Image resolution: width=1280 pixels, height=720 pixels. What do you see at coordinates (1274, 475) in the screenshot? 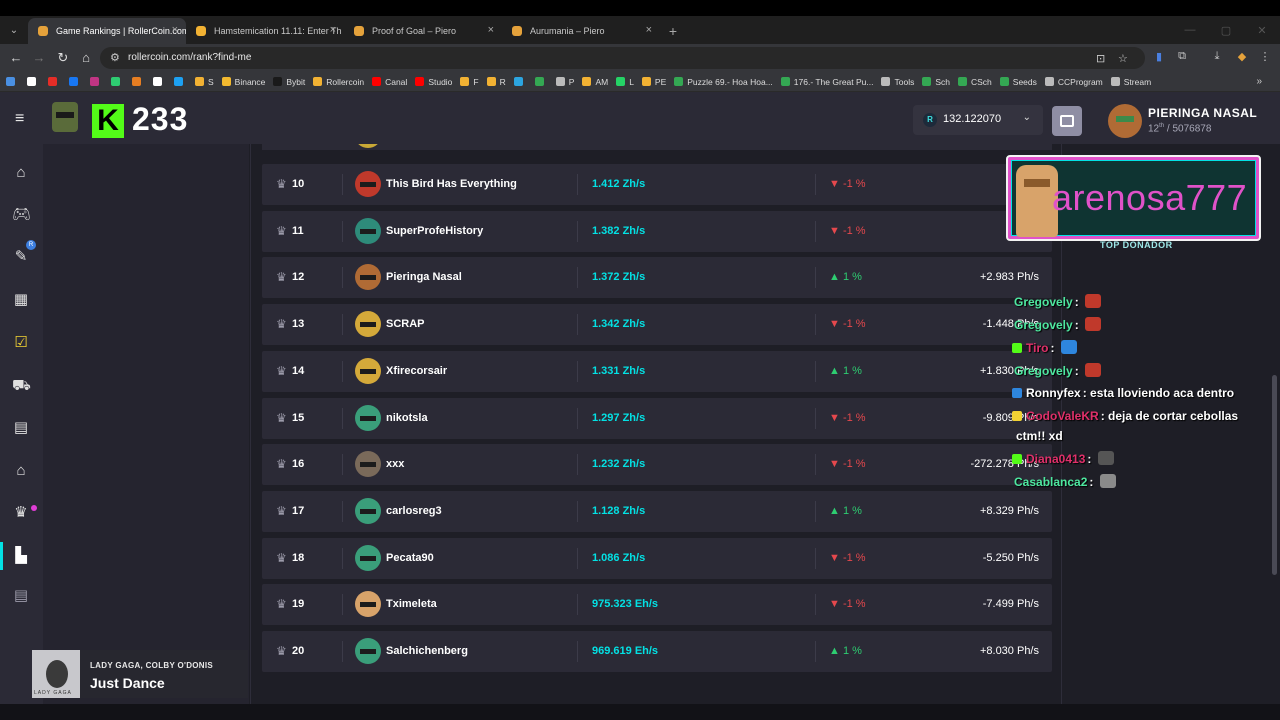
I see `page-scrollbar` at bounding box center [1274, 475].